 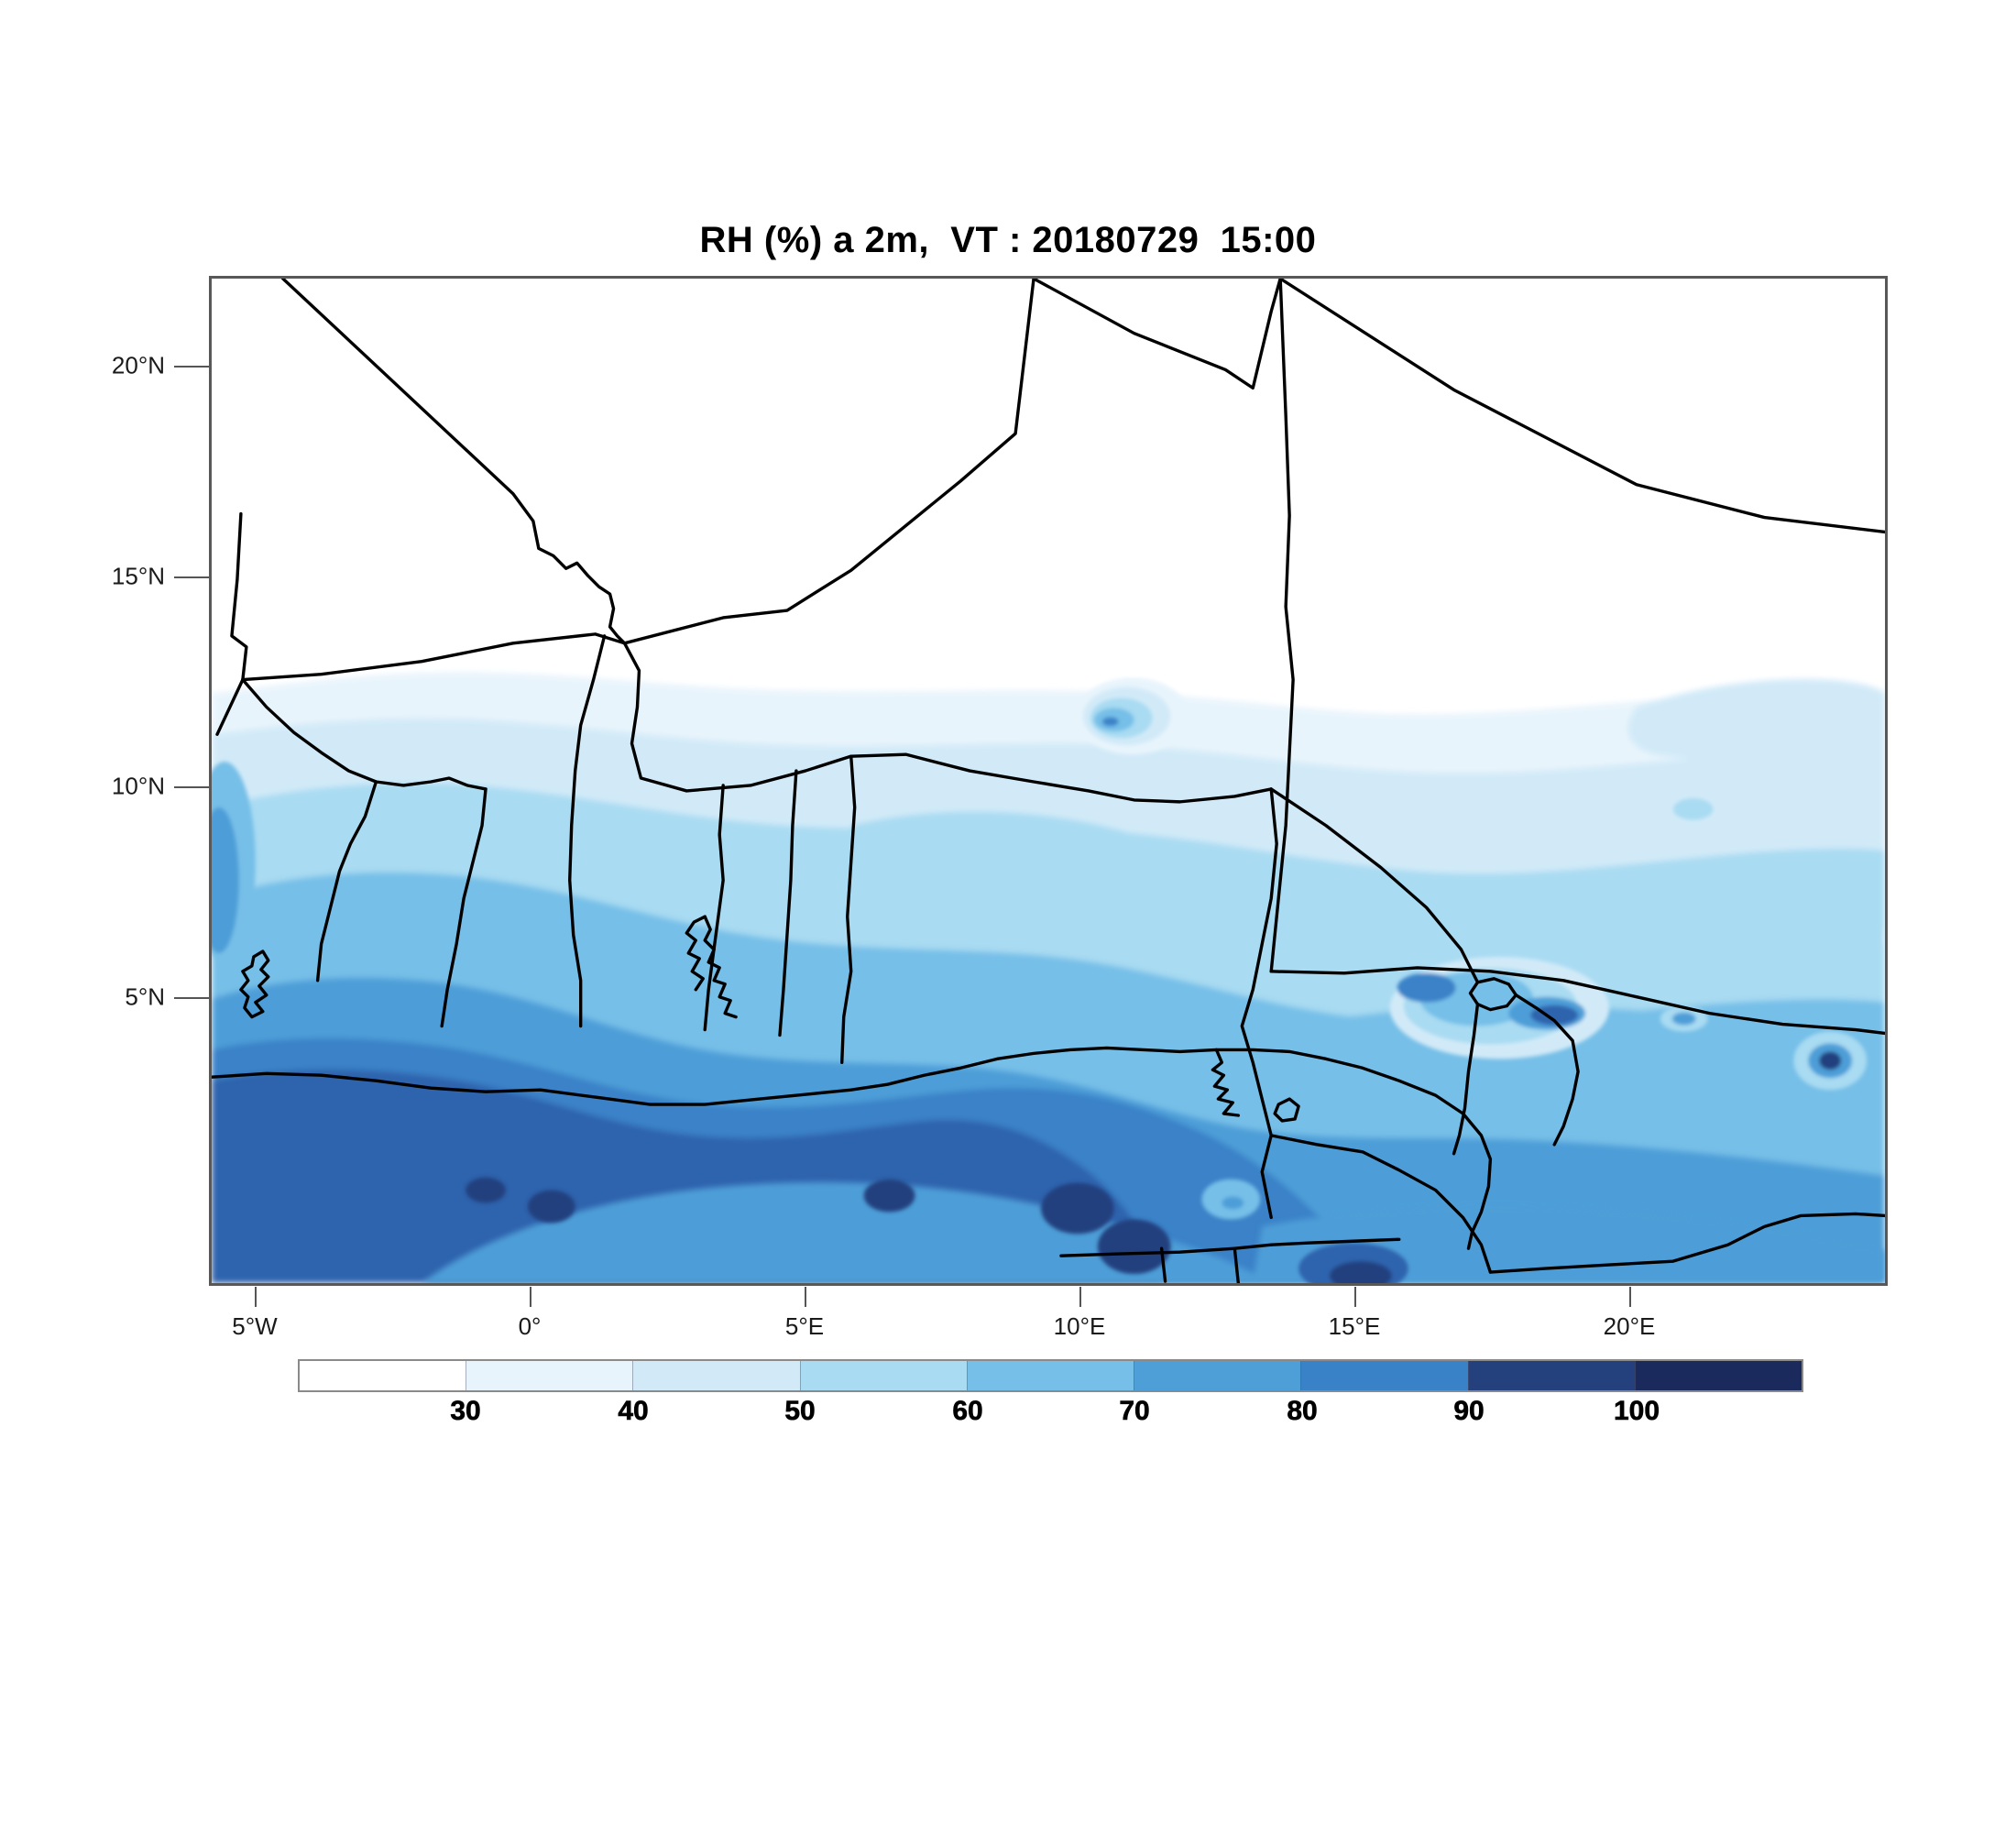 What do you see at coordinates (191, 367) in the screenshot?
I see `ytick-line-20n` at bounding box center [191, 367].